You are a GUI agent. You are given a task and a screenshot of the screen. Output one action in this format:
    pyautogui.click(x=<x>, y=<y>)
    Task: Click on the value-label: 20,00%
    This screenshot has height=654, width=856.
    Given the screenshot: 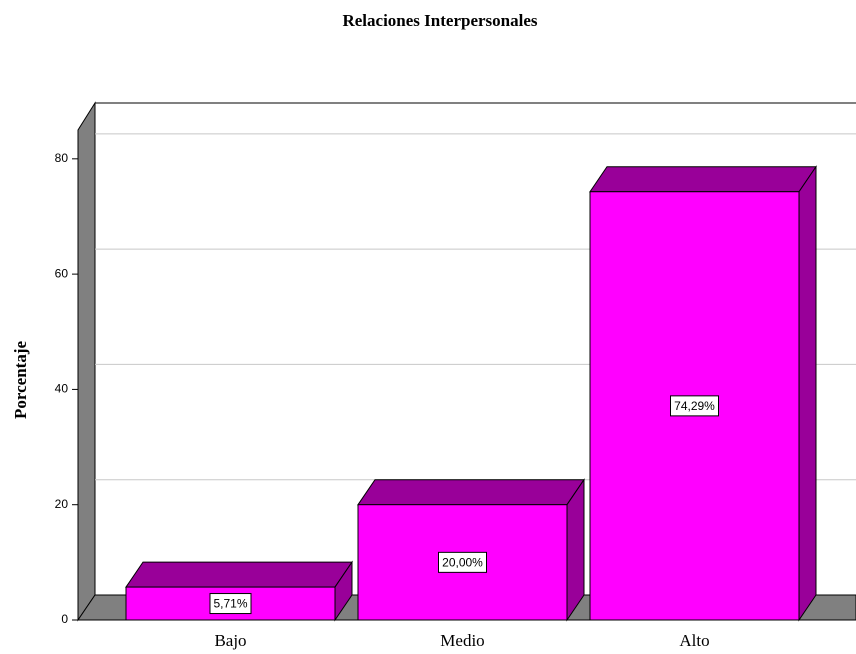 What is the action you would take?
    pyautogui.click(x=462, y=563)
    